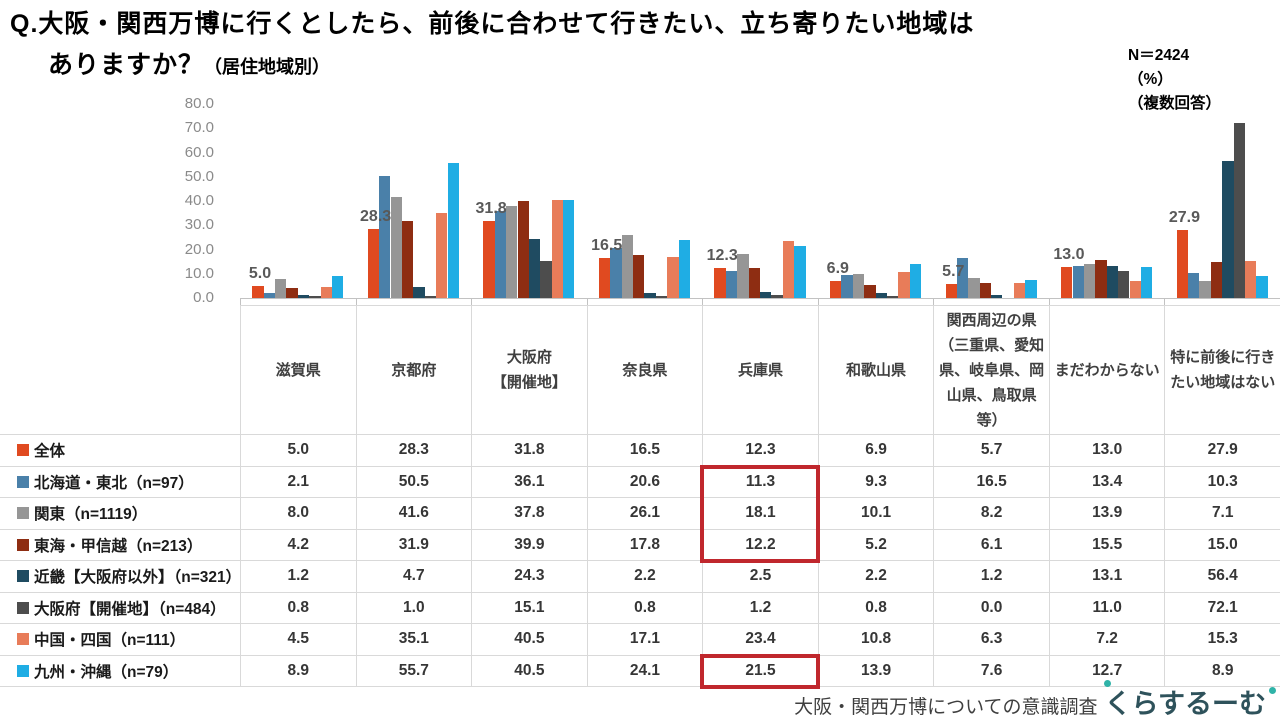 The height and width of the screenshot is (720, 1280). Describe the element at coordinates (875, 451) in the screenshot. I see `data-cell: 6.9` at that location.